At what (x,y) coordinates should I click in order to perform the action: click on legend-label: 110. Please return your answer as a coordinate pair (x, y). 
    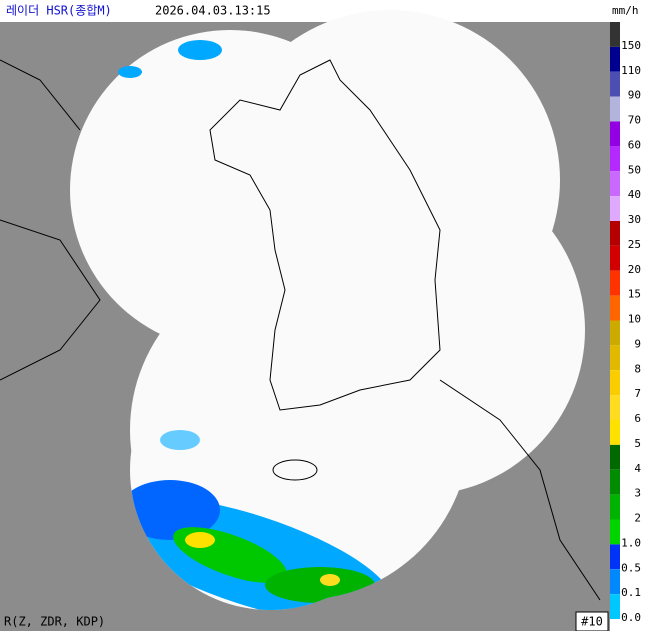
    Looking at the image, I should click on (631, 70).